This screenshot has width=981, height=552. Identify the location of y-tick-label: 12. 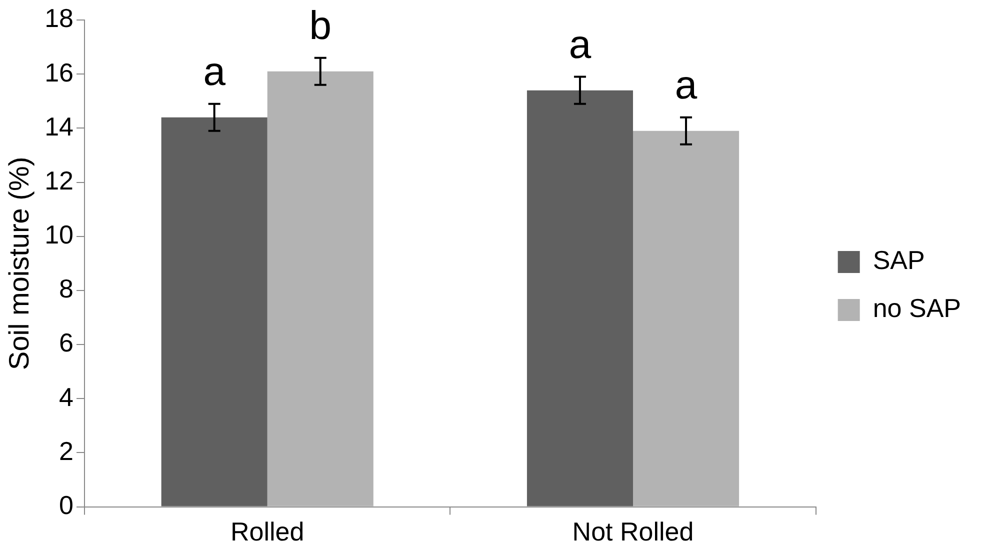
(59, 180).